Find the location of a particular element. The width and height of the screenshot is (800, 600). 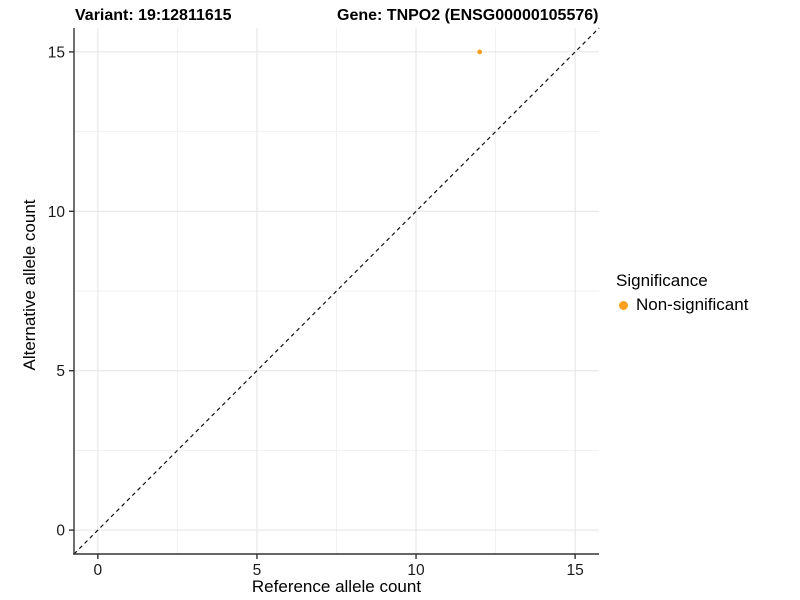

x-tick-label: 10 is located at coordinates (416, 570).